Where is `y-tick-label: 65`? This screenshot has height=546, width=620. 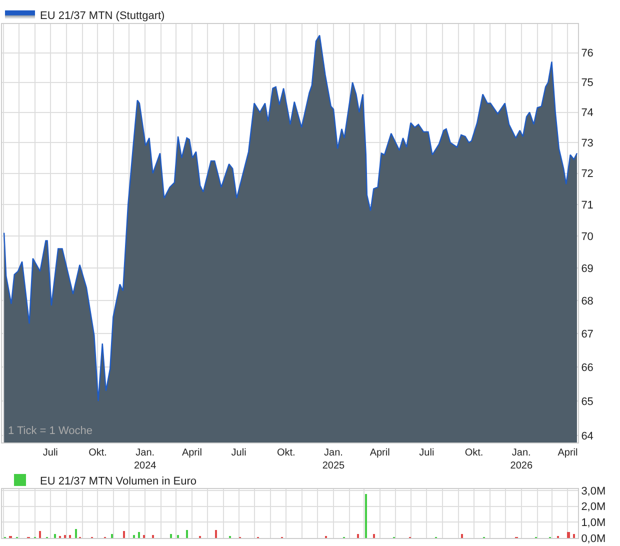 y-tick-label: 65 is located at coordinates (587, 402).